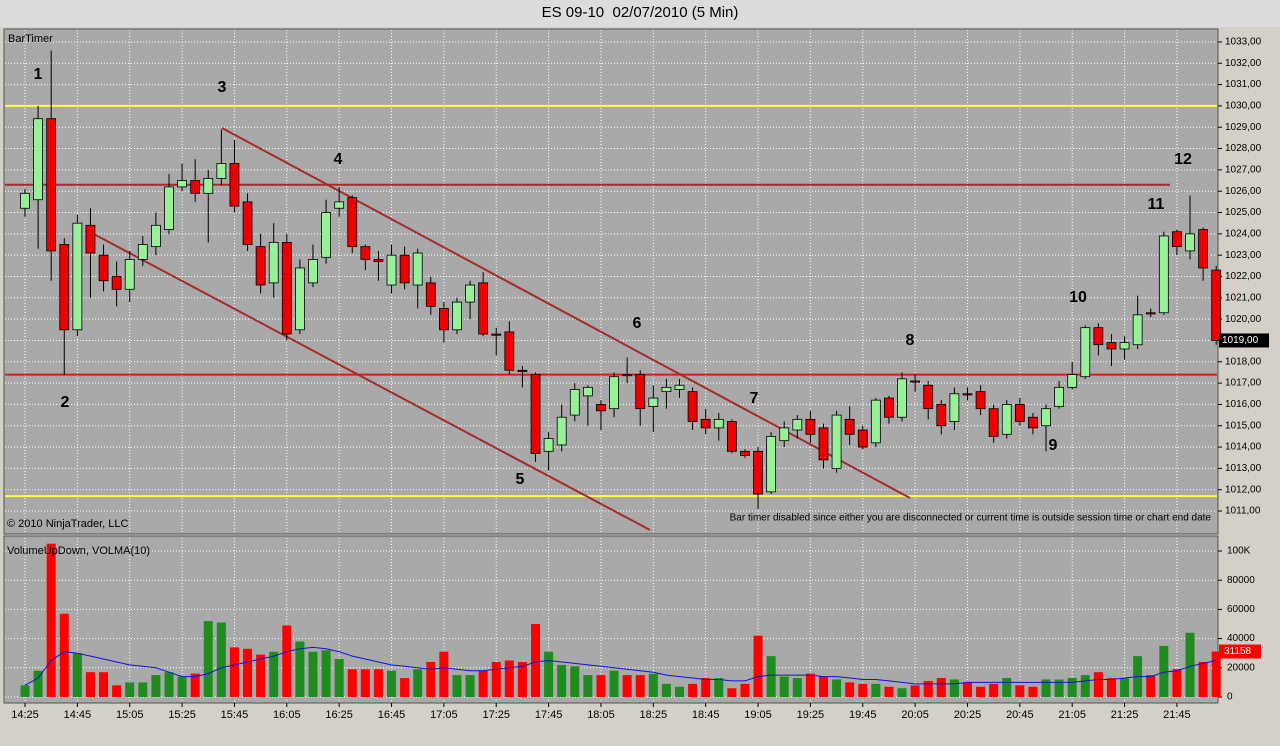 The width and height of the screenshot is (1280, 746). I want to click on indicator-label: BarTimer, so click(30, 39).